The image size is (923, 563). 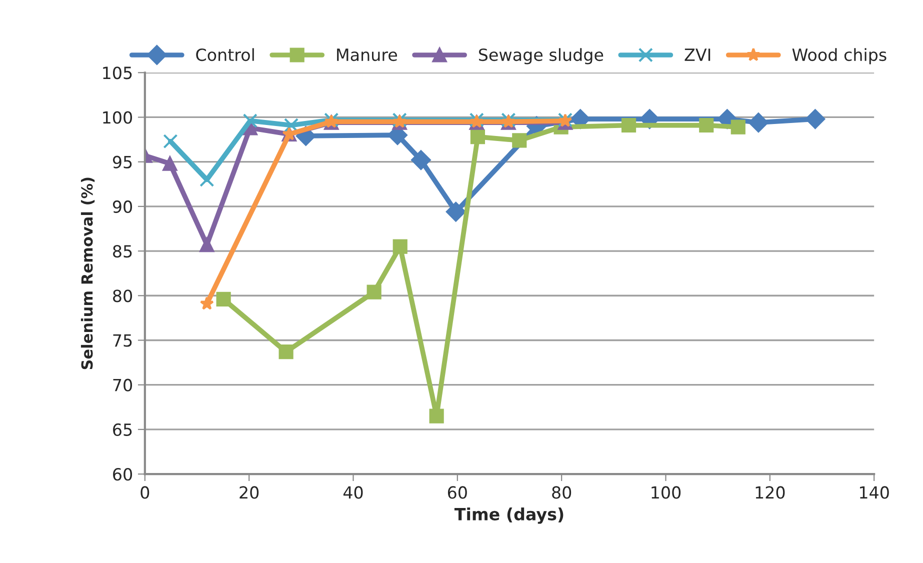 What do you see at coordinates (145, 492) in the screenshot?
I see `x-tick-label: 0` at bounding box center [145, 492].